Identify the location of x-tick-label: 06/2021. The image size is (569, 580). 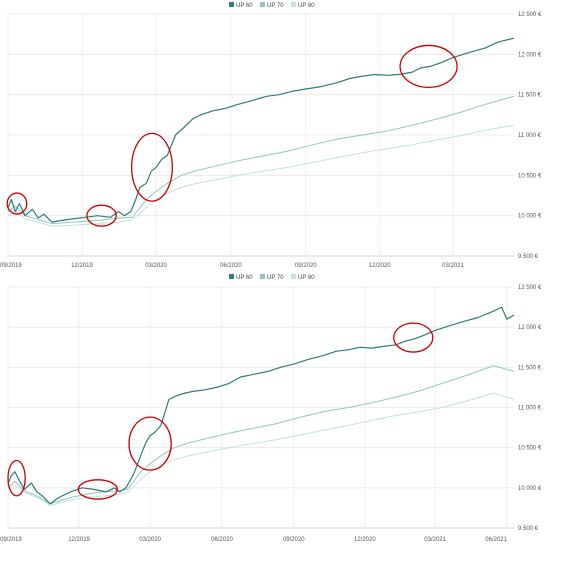
(496, 540).